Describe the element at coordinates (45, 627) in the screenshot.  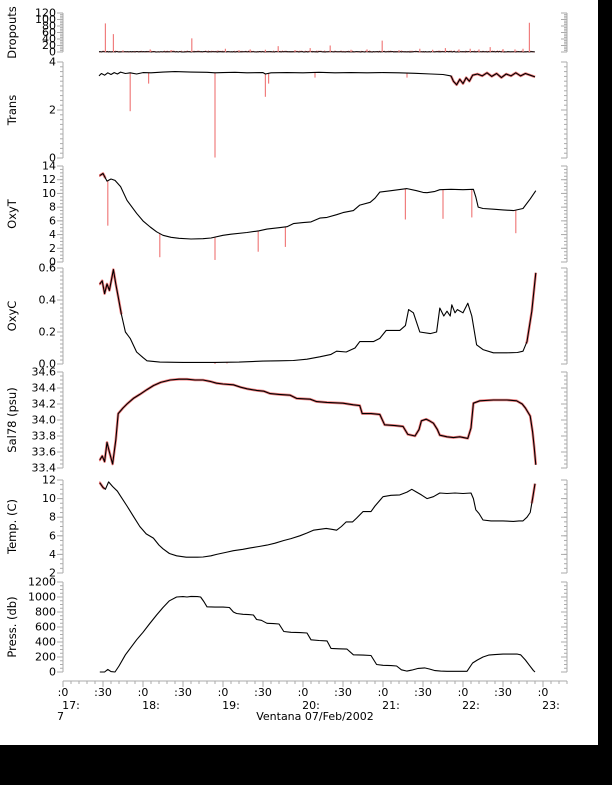
I see `ytick-label-press: 600` at that location.